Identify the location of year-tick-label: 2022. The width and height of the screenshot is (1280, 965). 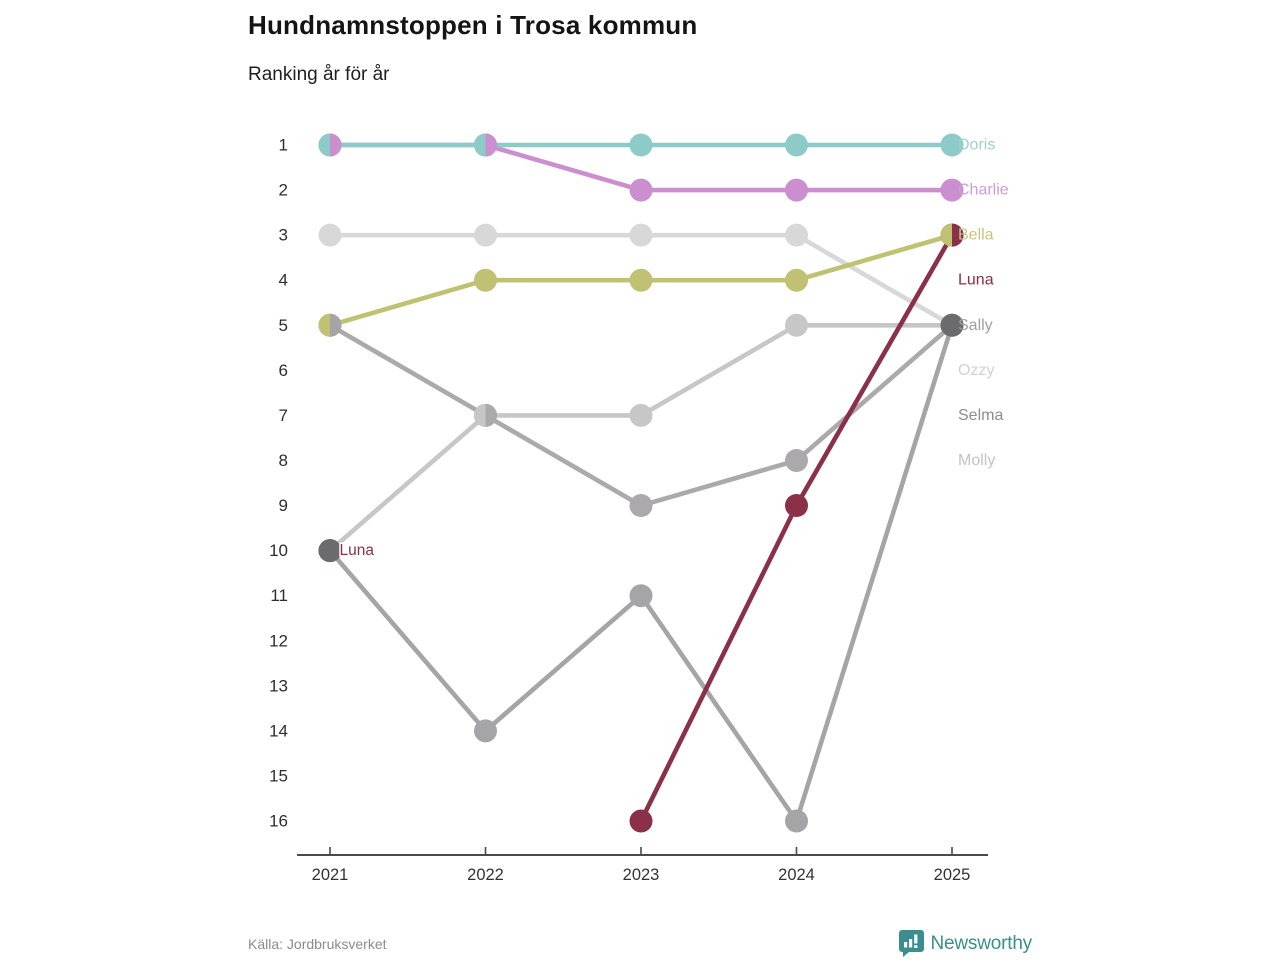
(485, 875).